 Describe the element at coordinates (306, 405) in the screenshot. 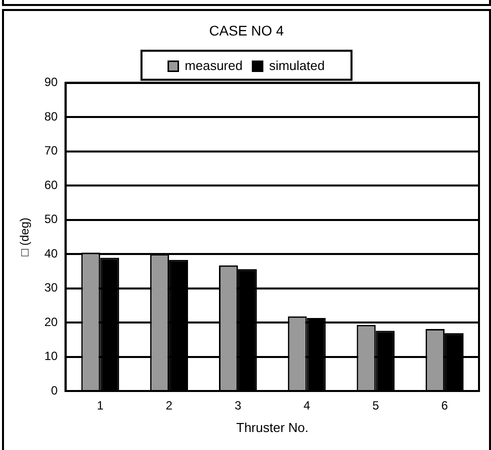

I see `x-tick-label: 4` at that location.